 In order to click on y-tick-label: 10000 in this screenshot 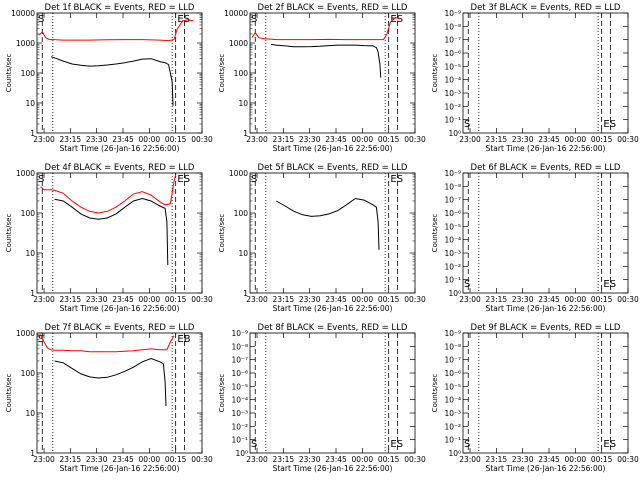, I will do `click(23, 13)`.